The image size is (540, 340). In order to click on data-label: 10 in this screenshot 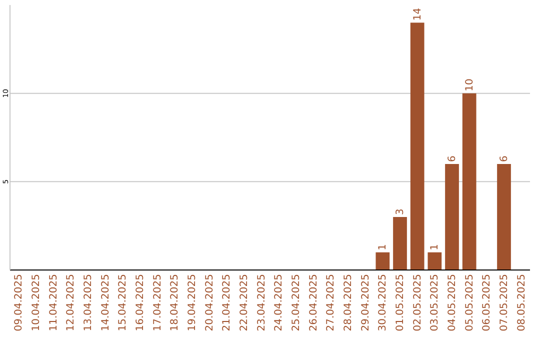, I will do `click(470, 85)`.